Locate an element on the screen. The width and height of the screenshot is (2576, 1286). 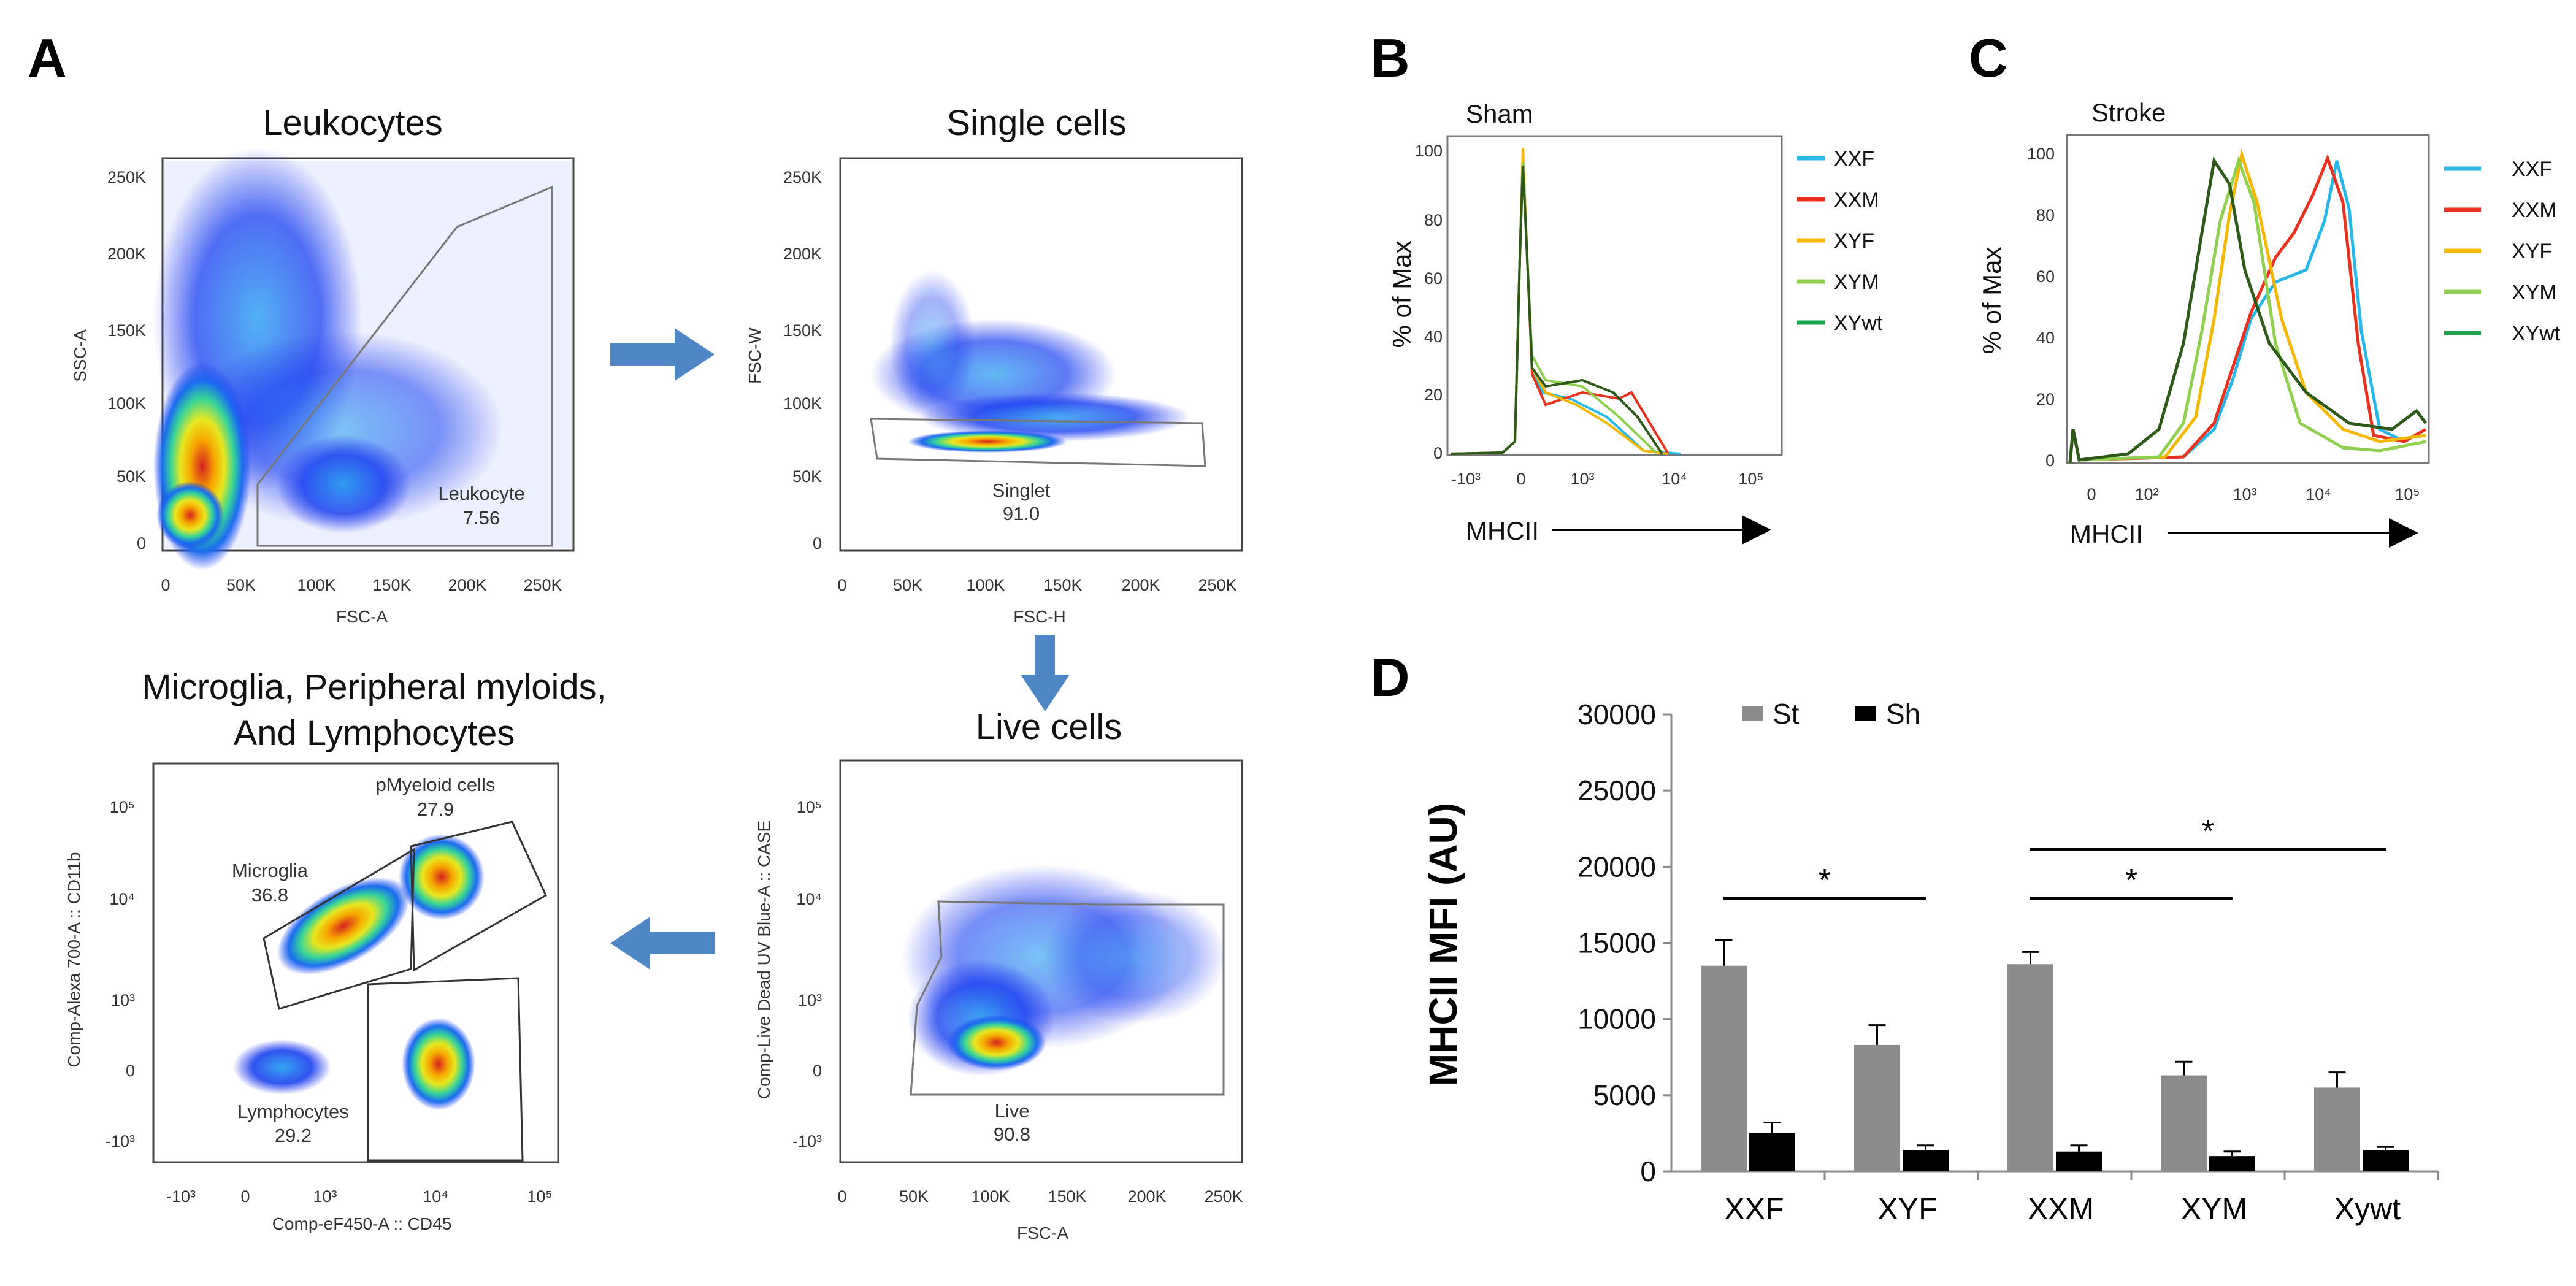
arrow-right-icon is located at coordinates (662, 354).